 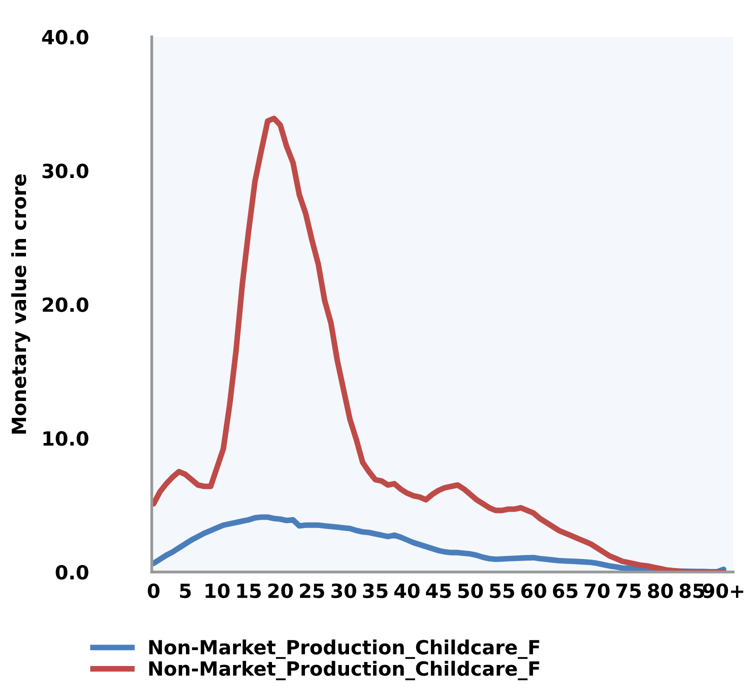 What do you see at coordinates (20, 304) in the screenshot?
I see `y-axis-title: Monetary value in crore` at bounding box center [20, 304].